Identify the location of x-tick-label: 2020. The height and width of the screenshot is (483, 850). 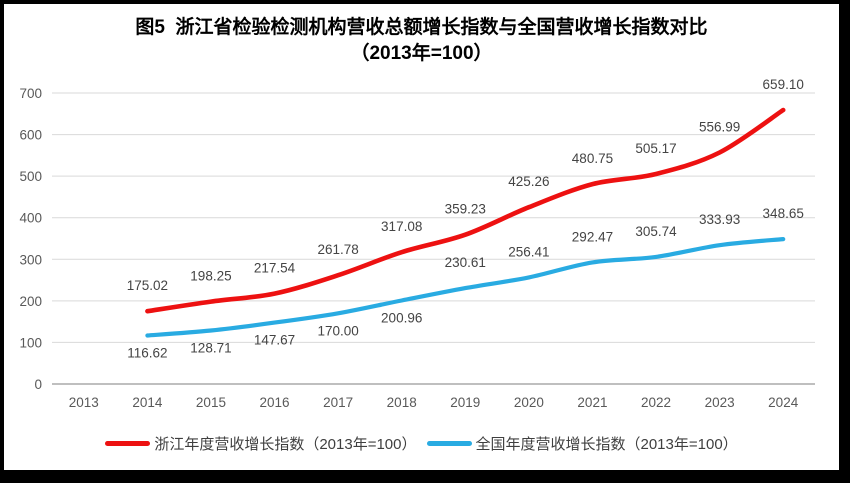
(529, 402).